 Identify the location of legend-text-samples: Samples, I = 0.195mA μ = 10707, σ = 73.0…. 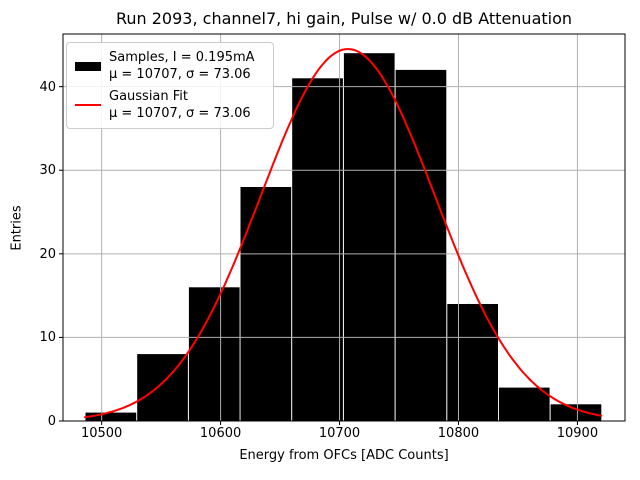
(182, 66).